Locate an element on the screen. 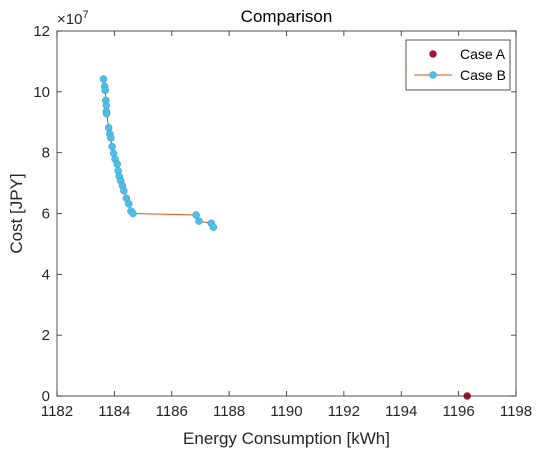  legend-label-case-a: Case A is located at coordinates (483, 54).